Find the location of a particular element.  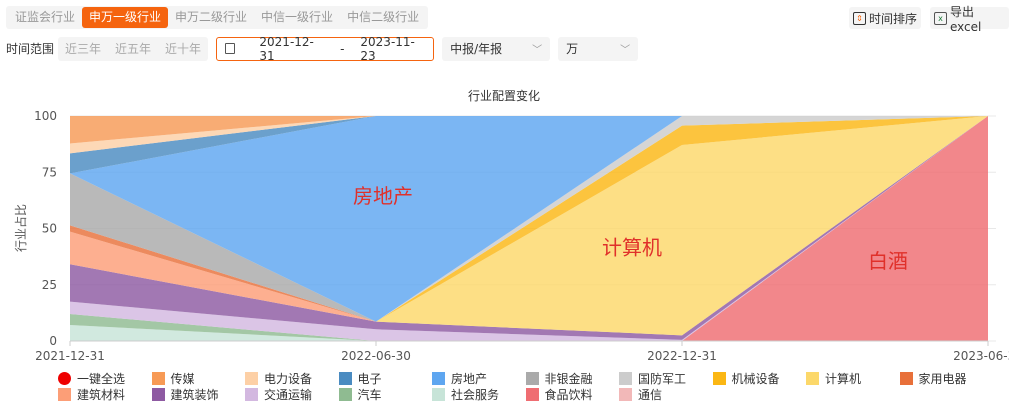

legend-item: 家用电器 is located at coordinates (933, 378).